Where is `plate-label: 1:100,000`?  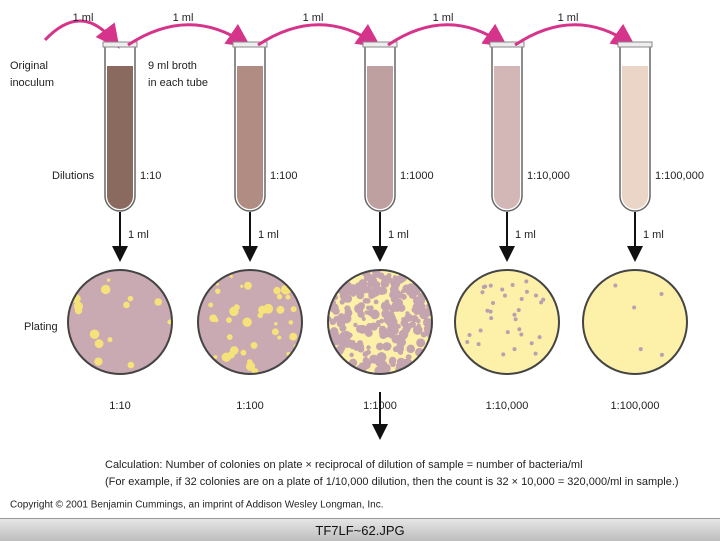 plate-label: 1:100,000 is located at coordinates (635, 406).